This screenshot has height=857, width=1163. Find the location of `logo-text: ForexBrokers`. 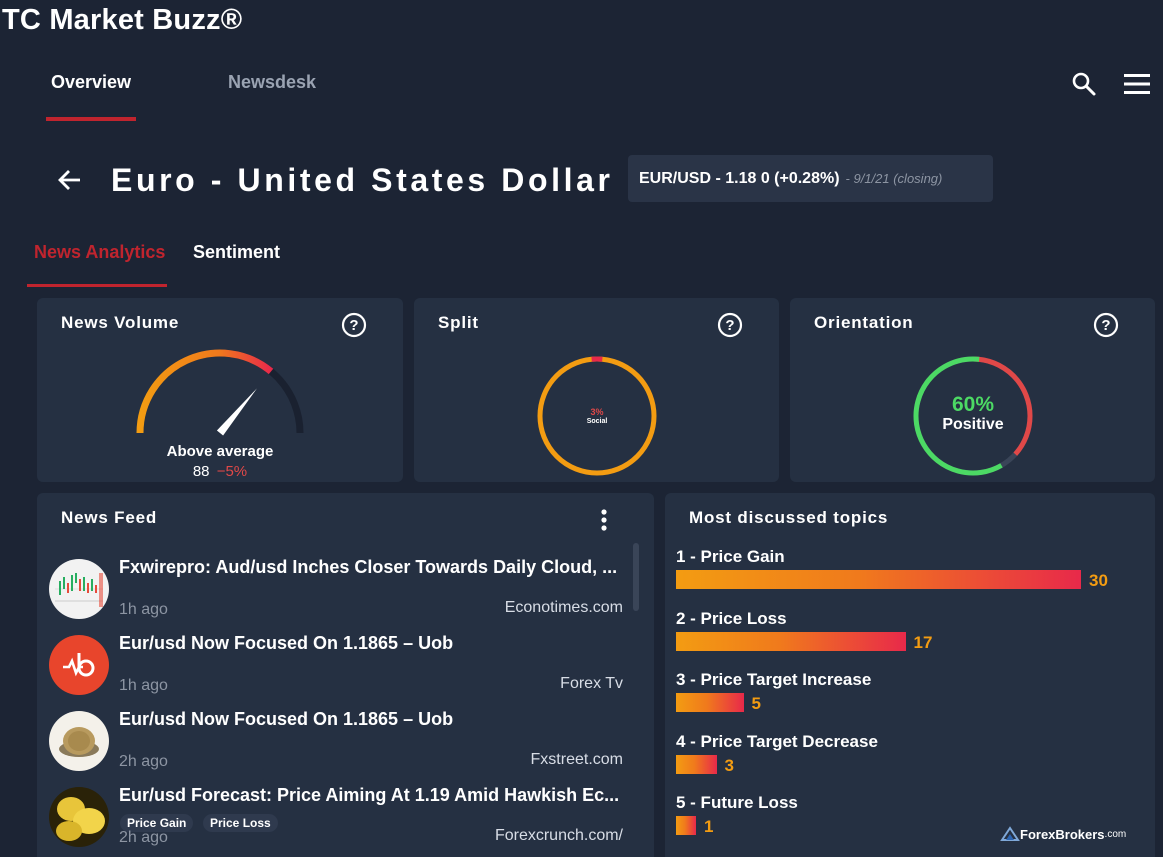

logo-text: ForexBrokers is located at coordinates (1062, 834).